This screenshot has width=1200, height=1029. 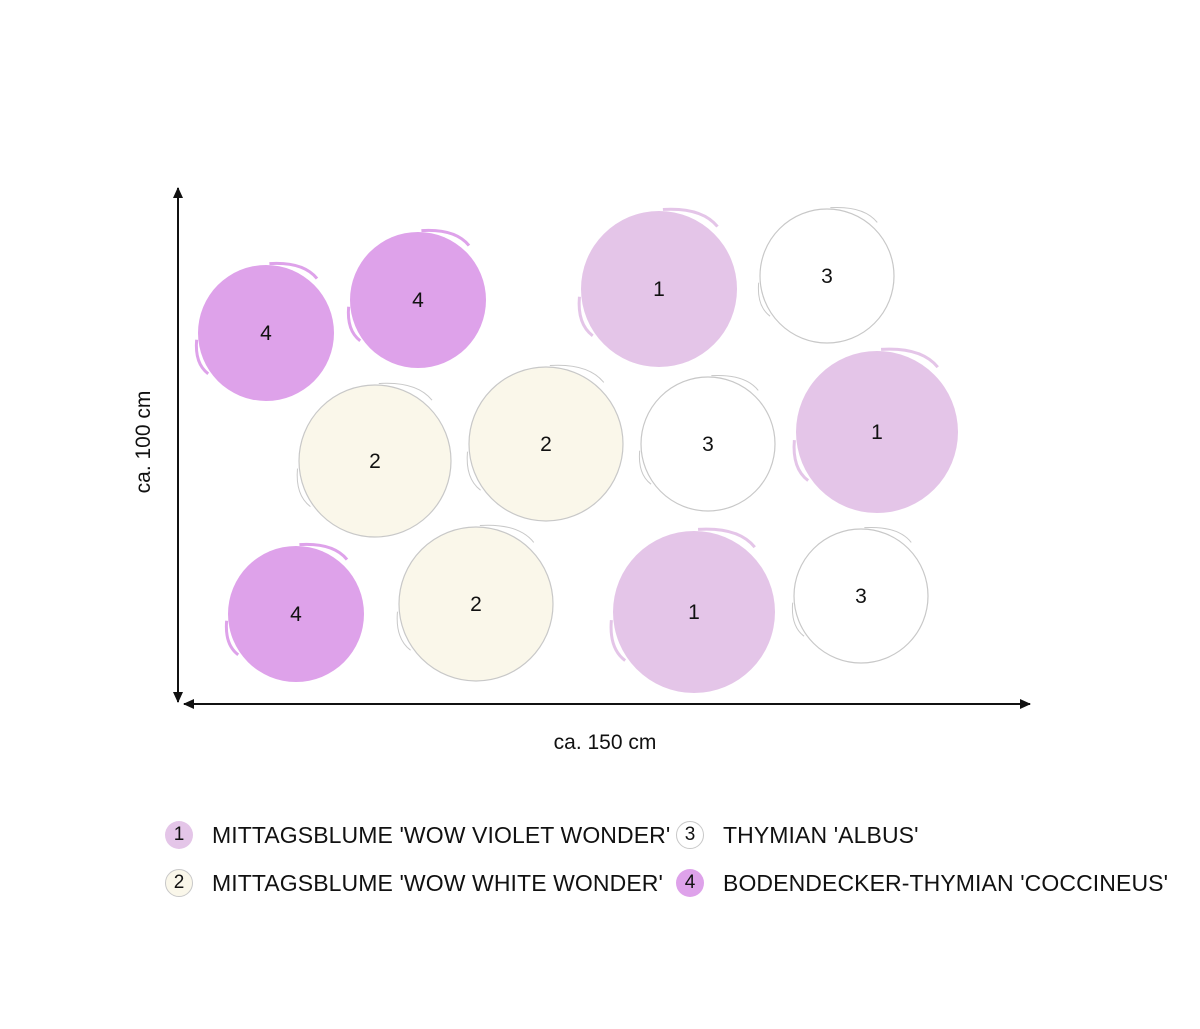 What do you see at coordinates (179, 835) in the screenshot?
I see `legend-swatch-1: 1` at bounding box center [179, 835].